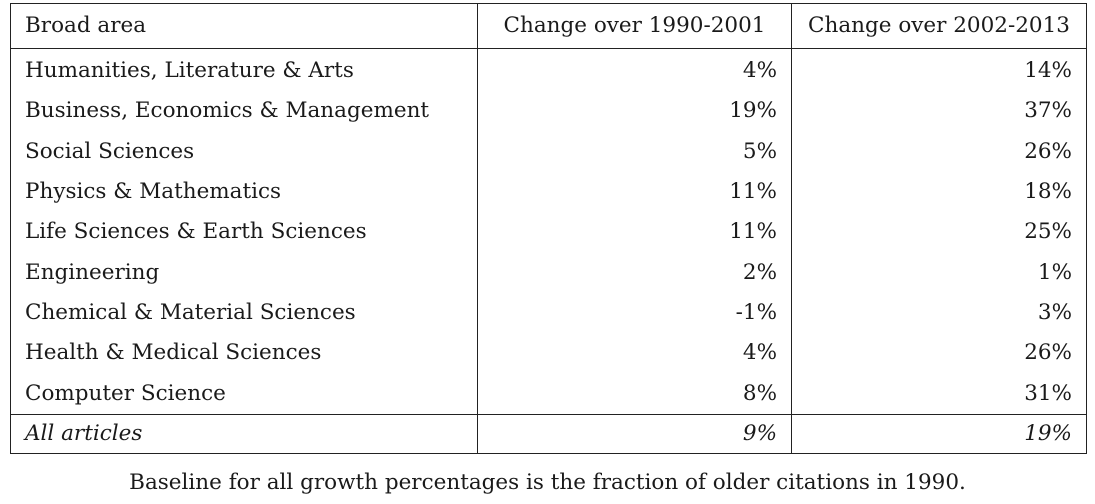  Describe the element at coordinates (196, 232) in the screenshot. I see `row-area-label: Life Sciences & Earth Sciences` at that location.